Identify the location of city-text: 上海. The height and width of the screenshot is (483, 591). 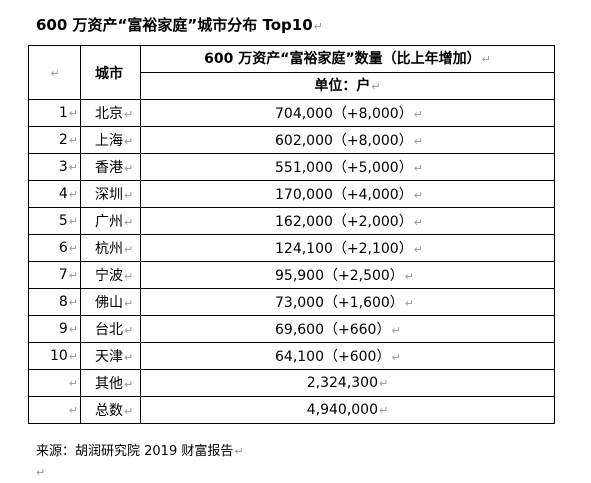
(109, 141).